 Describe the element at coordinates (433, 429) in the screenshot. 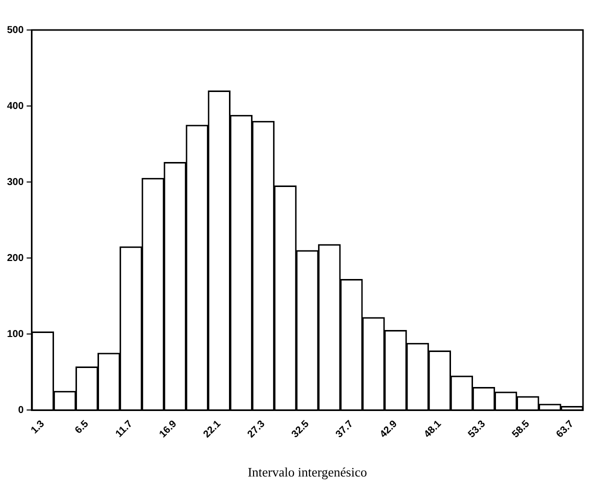

I see `x-tick-label: 48.1` at that location.